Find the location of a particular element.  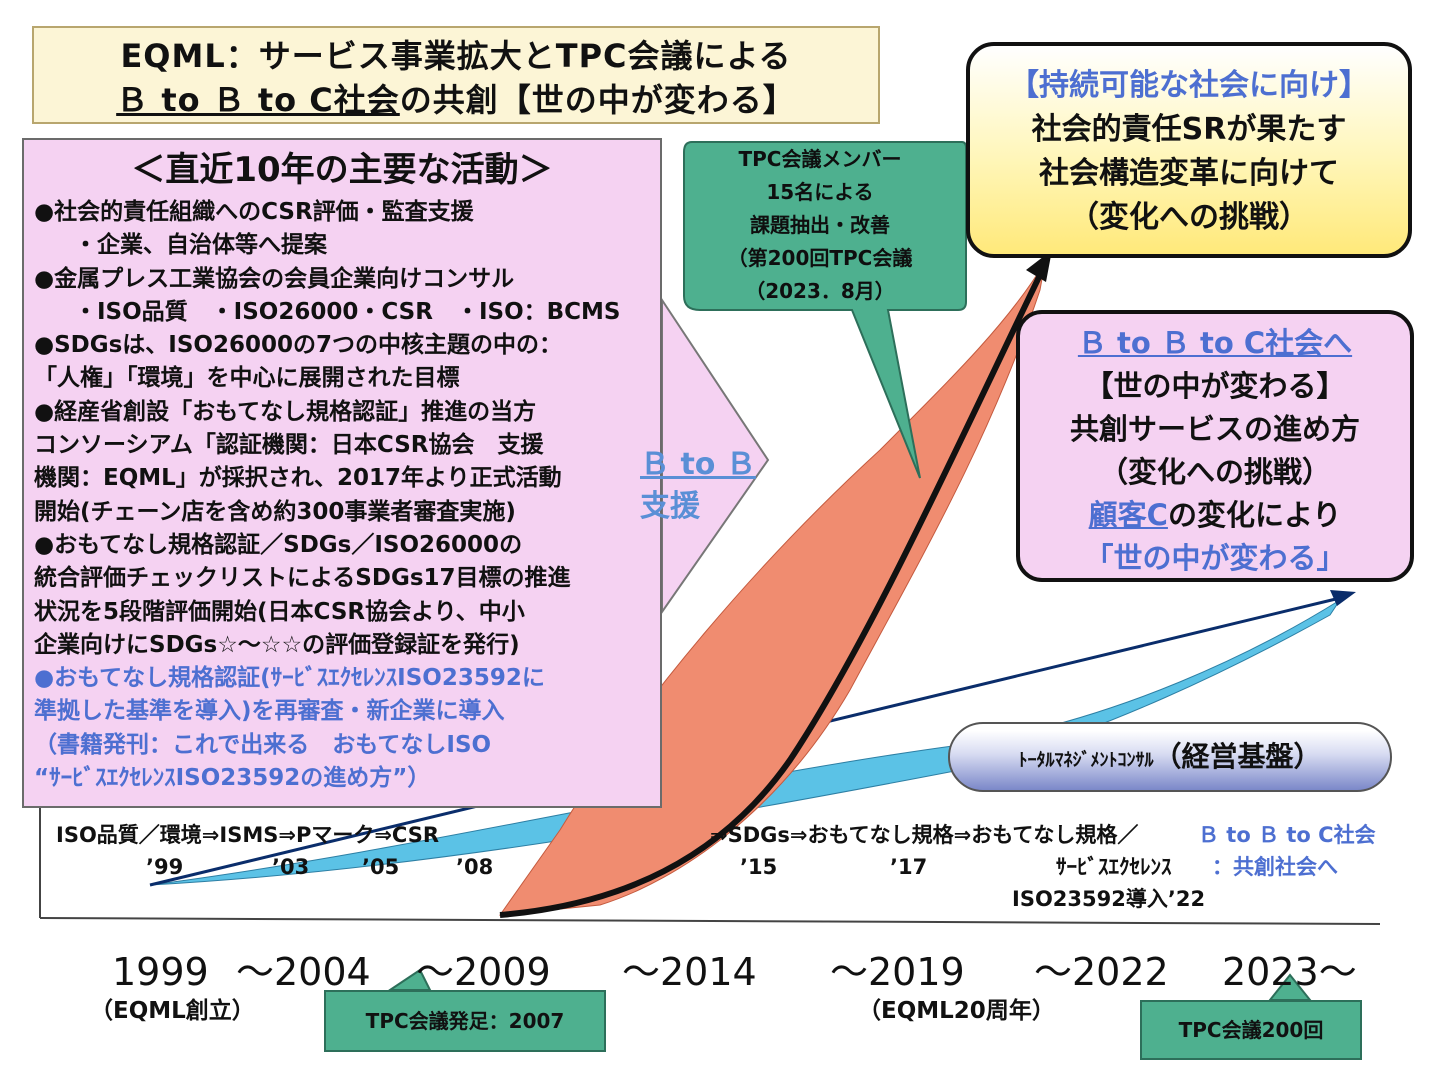

milestone-service-excellence: ｻｰﾋﾞｽｴｸｾﾚﾝｽ is located at coordinates (1114, 867).